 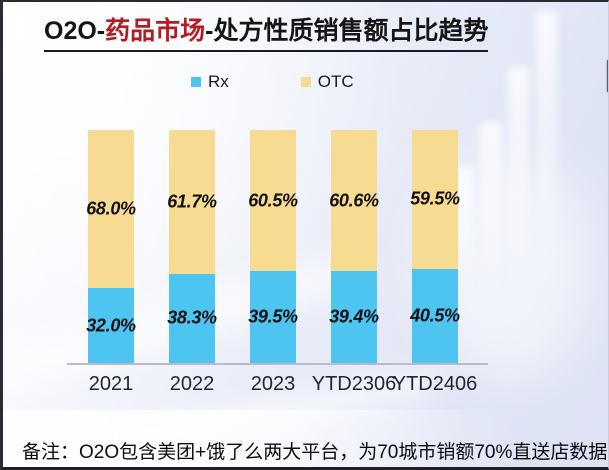 What do you see at coordinates (277, 364) in the screenshot?
I see `x-axis-line` at bounding box center [277, 364].